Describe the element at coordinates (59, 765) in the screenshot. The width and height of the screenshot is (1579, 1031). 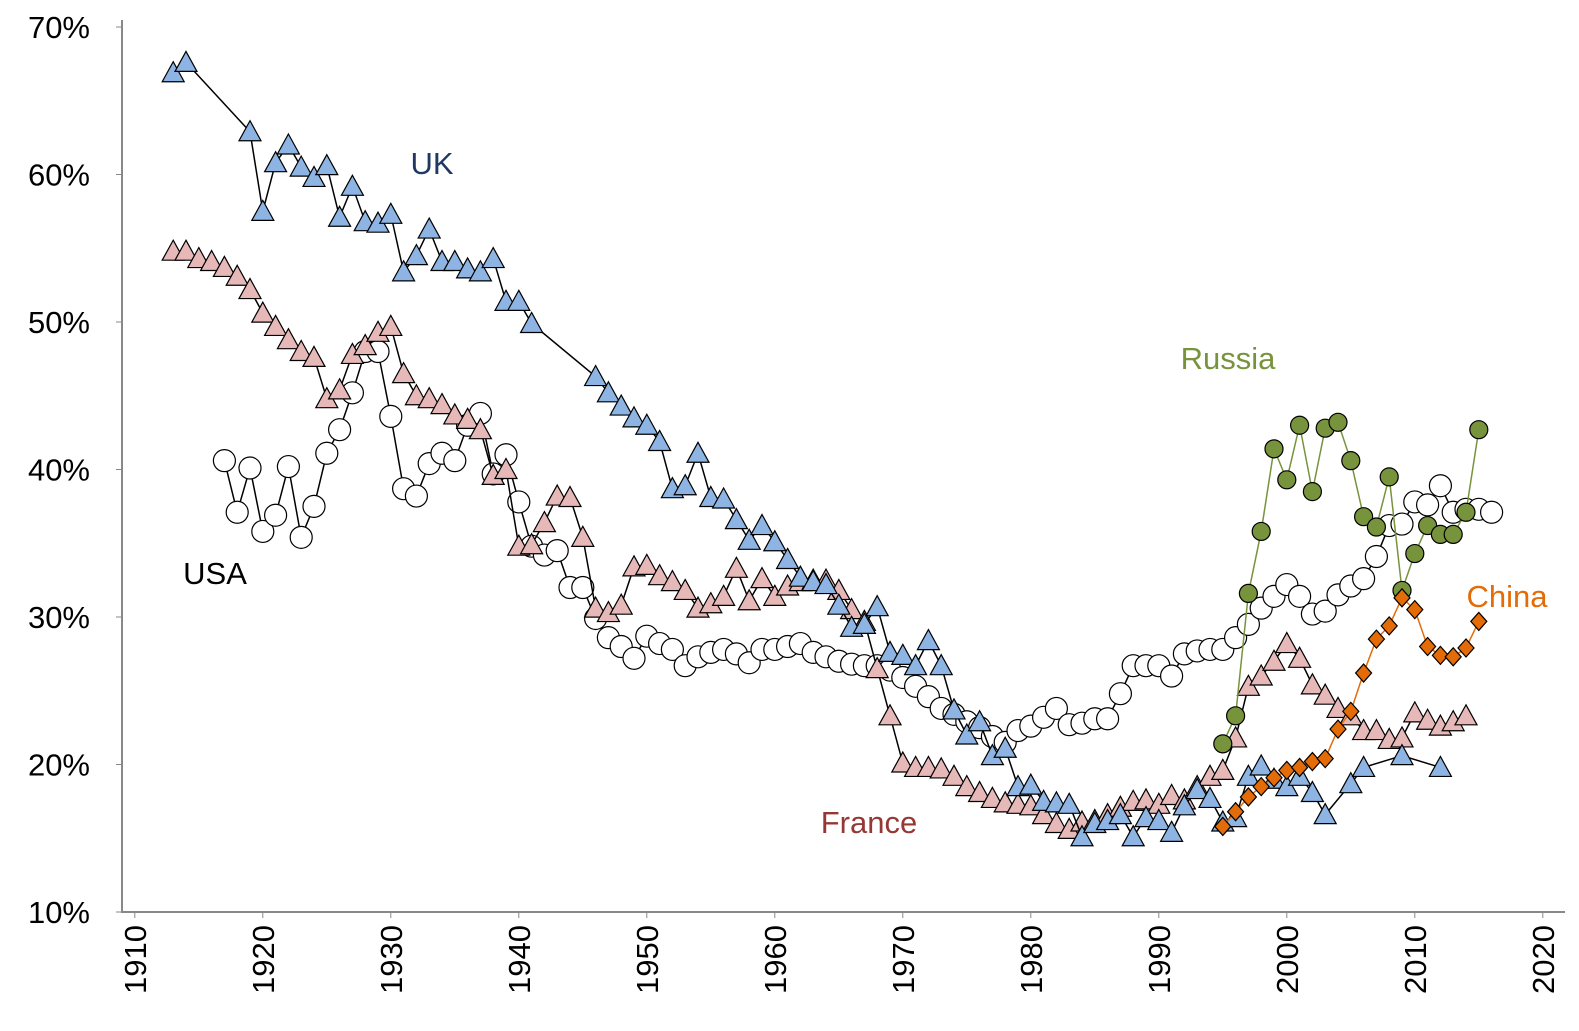
I see `y-tick-label: 20%` at that location.